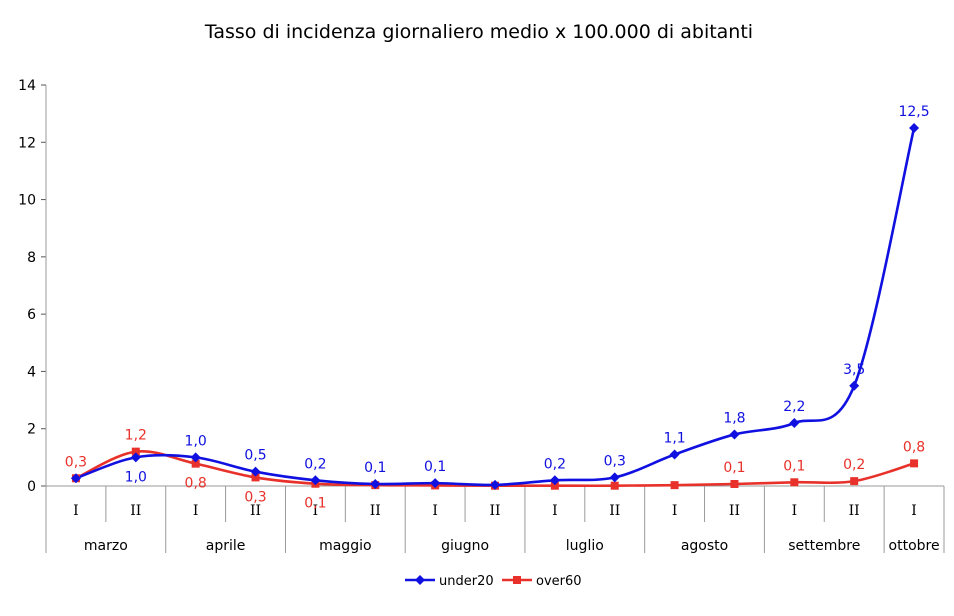  Describe the element at coordinates (32, 286) in the screenshot. I see `y-axis: 0 2 4 6 8 10 12 14` at that location.